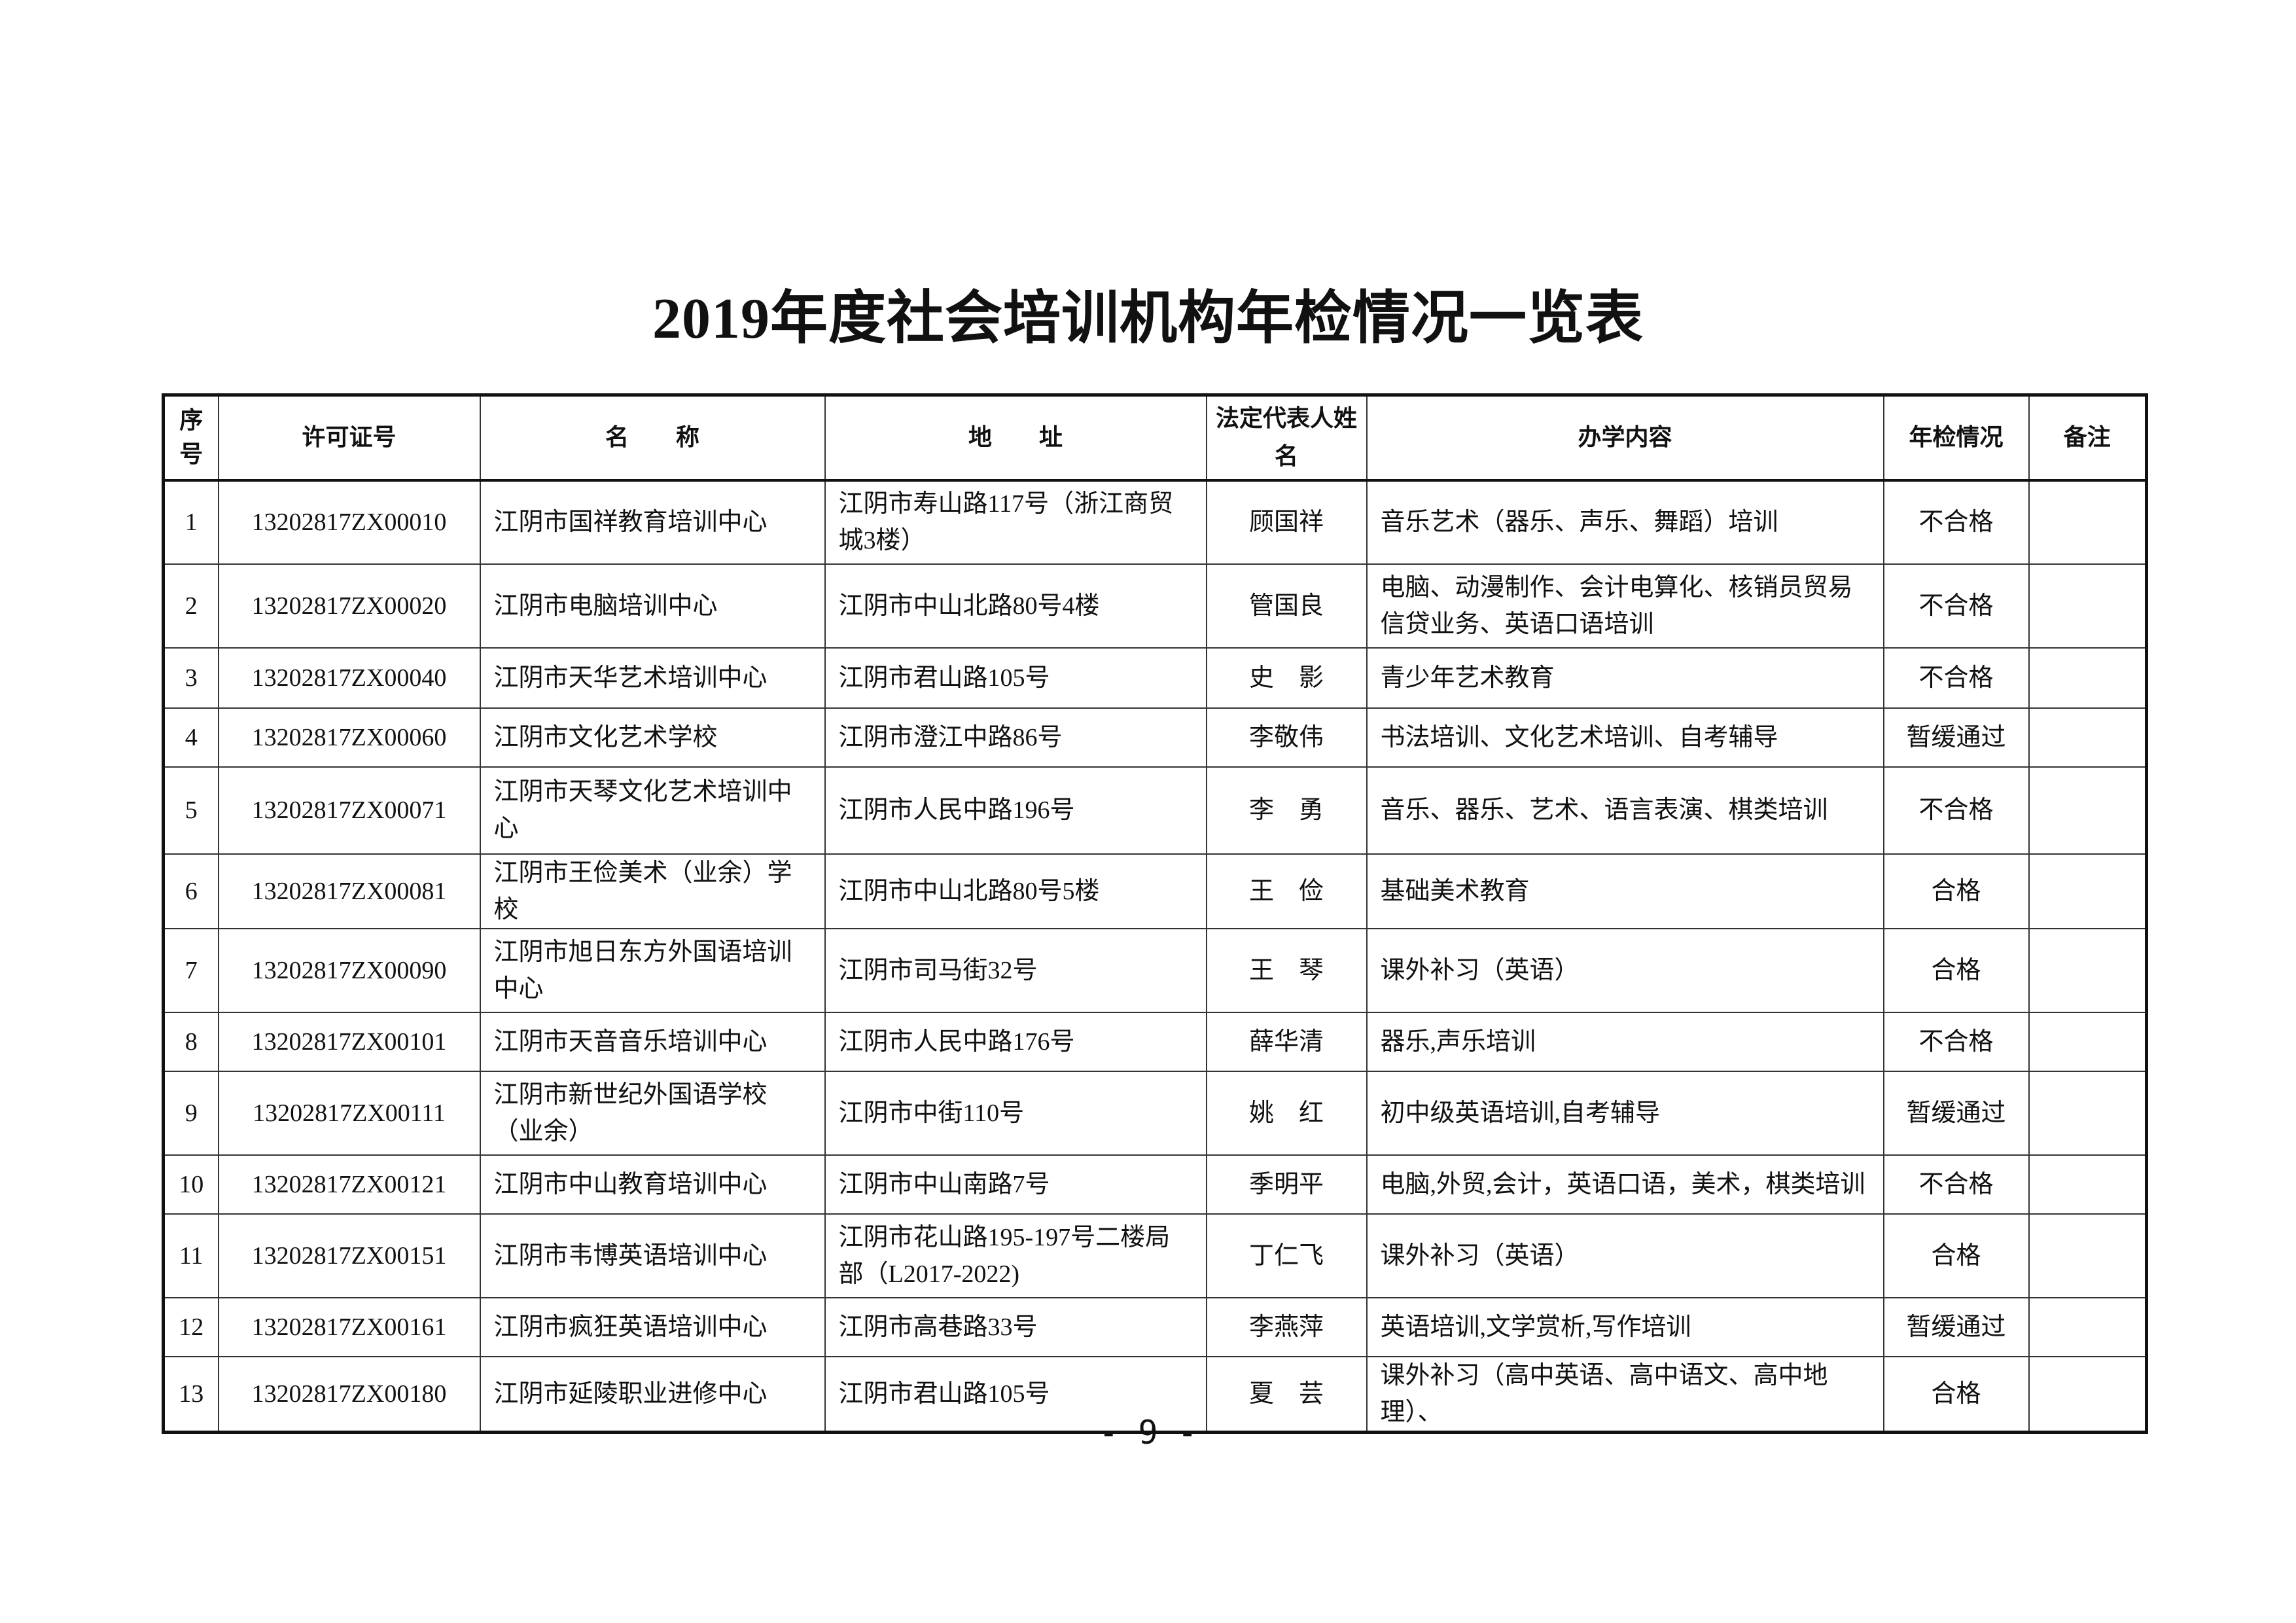 The image size is (2296, 1623). Describe the element at coordinates (1625, 891) in the screenshot. I see `cell-content: 基础美术教育` at that location.